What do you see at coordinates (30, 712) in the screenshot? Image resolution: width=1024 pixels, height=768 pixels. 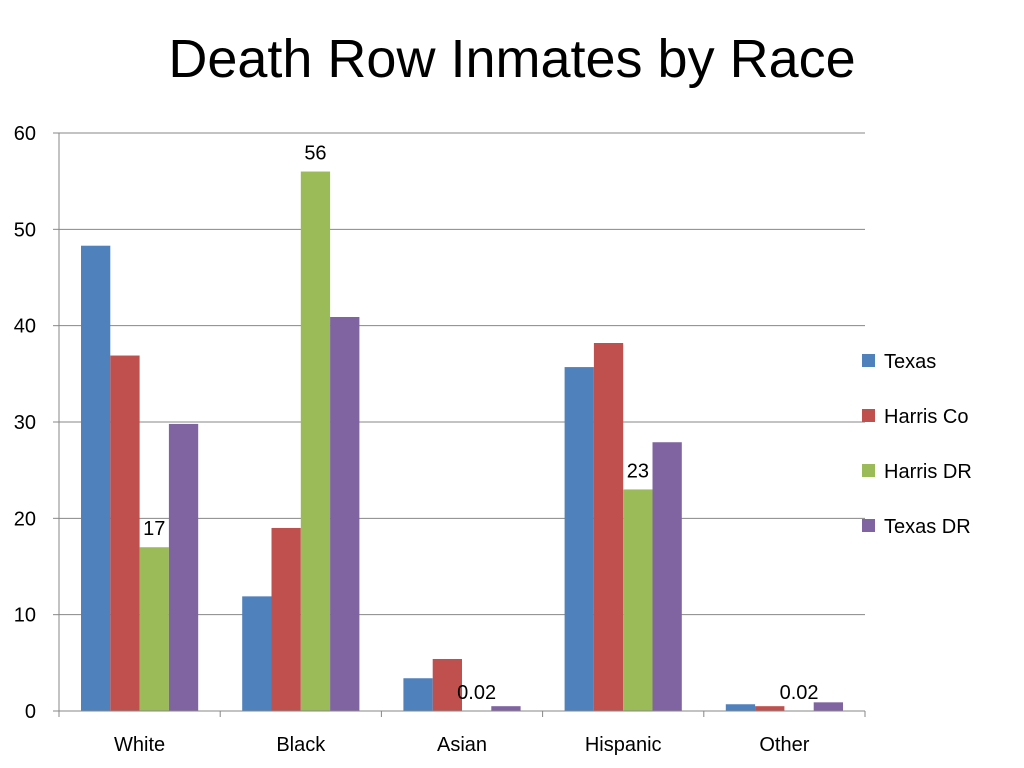 I see `y-tick-label: 0` at bounding box center [30, 712].